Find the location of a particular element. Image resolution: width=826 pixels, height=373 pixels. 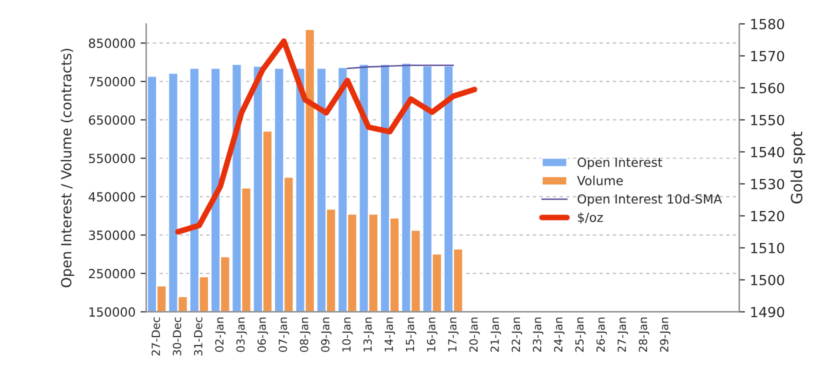

y2-tick-label: 1530 is located at coordinates (767, 184).